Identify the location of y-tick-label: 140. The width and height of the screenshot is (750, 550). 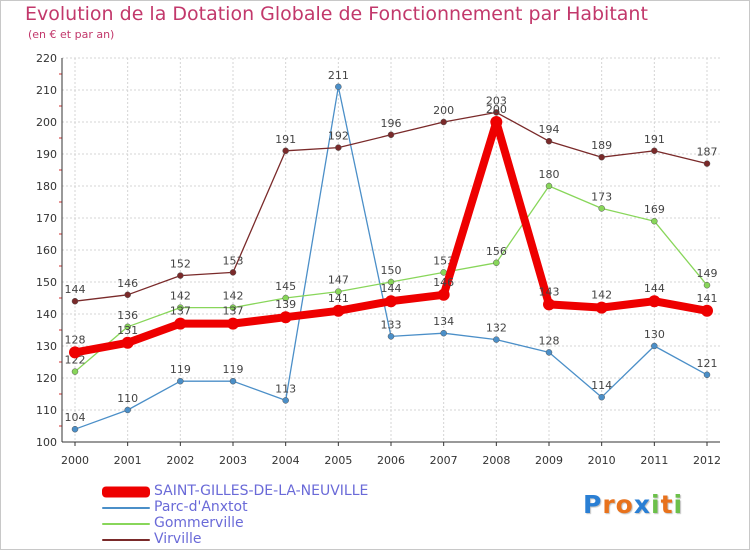
(46, 314).